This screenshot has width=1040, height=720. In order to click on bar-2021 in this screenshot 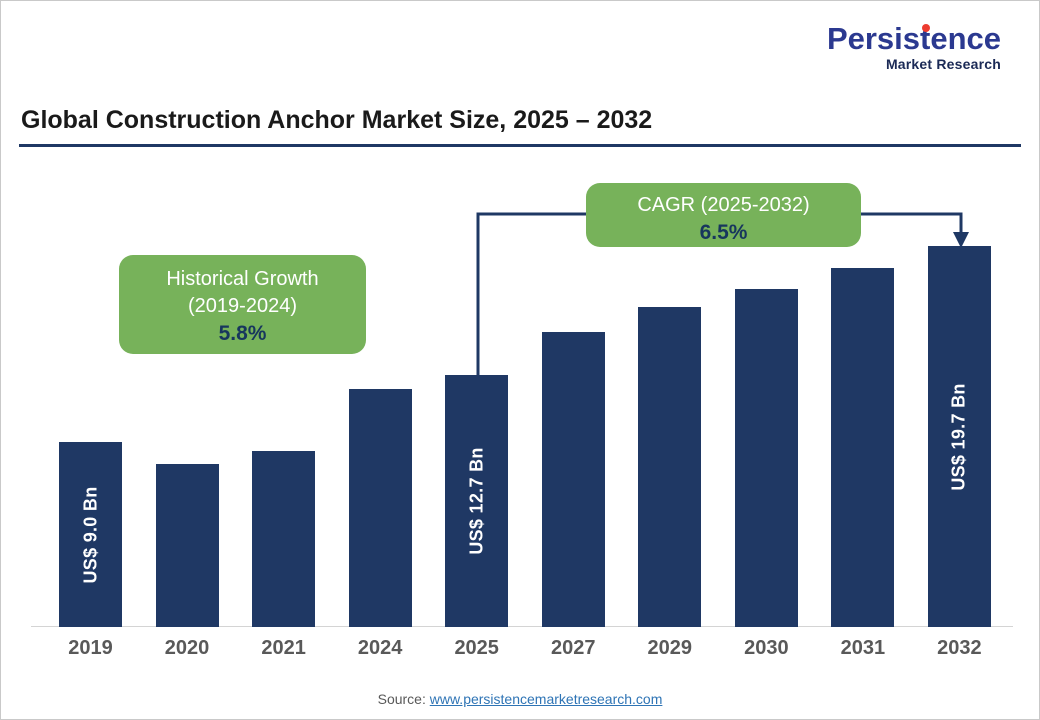, I will do `click(284, 539)`.